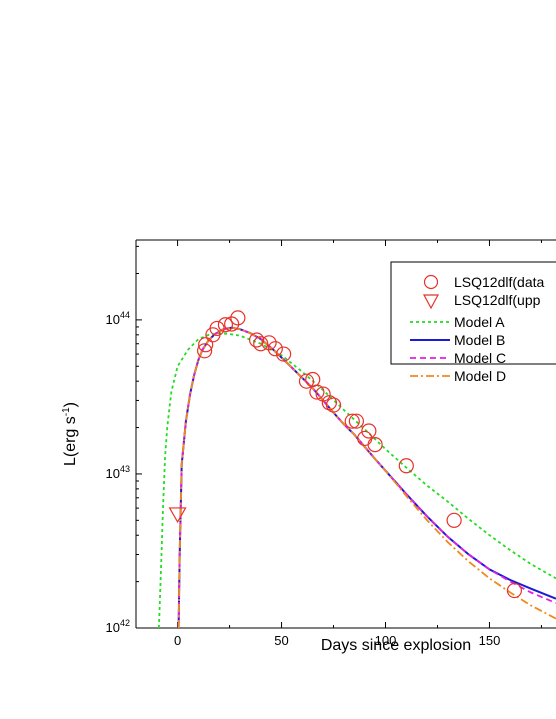 The width and height of the screenshot is (556, 719). What do you see at coordinates (125, 469) in the screenshot?
I see `y-tick-label-exponent: 43` at bounding box center [125, 469].